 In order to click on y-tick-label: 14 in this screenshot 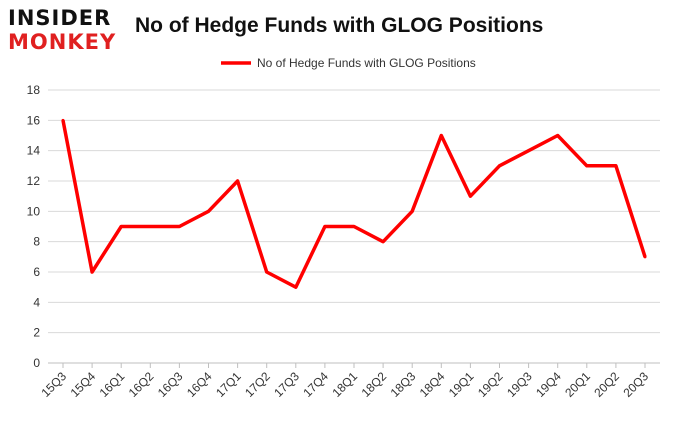, I will do `click(34, 151)`.